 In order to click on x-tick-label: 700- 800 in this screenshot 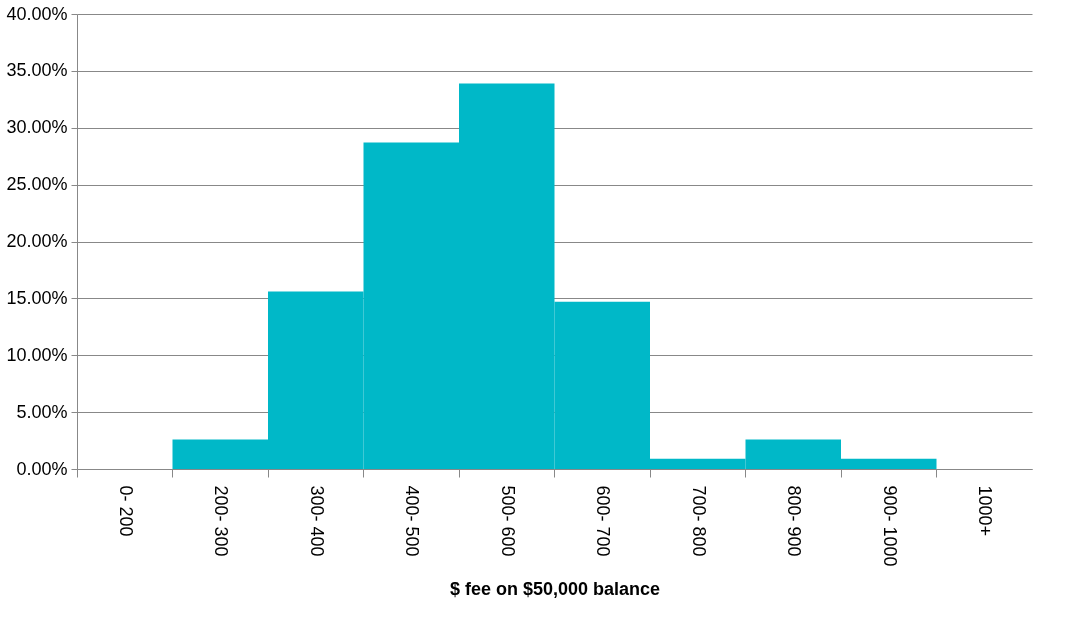, I will do `click(698, 521)`.